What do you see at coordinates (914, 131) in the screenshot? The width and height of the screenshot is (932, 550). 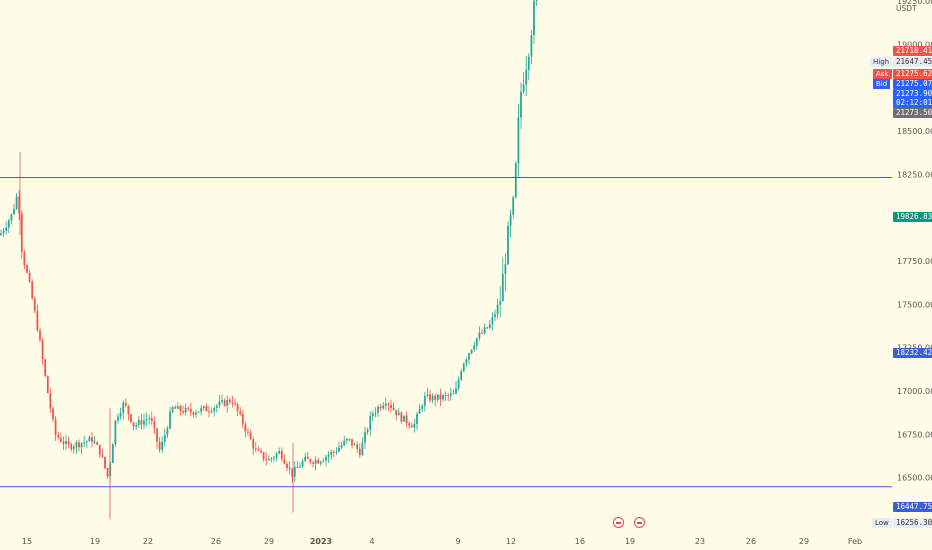 I see `y-tick-label: 18500.00` at bounding box center [914, 131].